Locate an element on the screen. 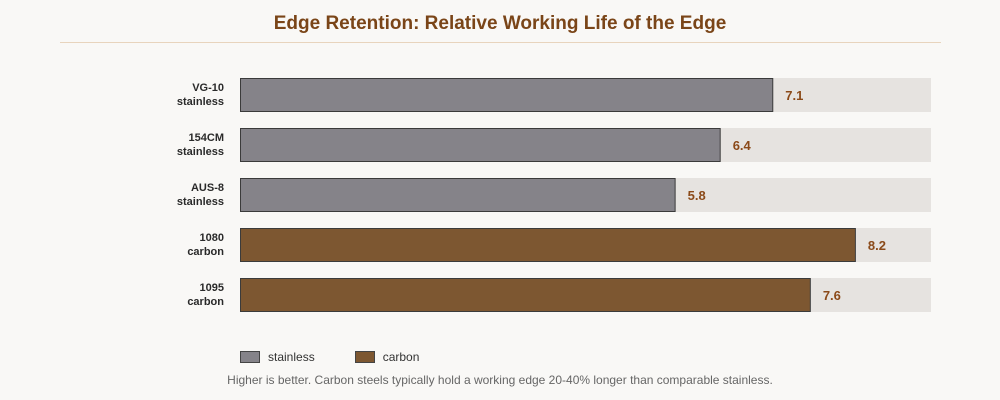 This screenshot has width=1000, height=400. legend-label-carbon: carbon is located at coordinates (401, 357).